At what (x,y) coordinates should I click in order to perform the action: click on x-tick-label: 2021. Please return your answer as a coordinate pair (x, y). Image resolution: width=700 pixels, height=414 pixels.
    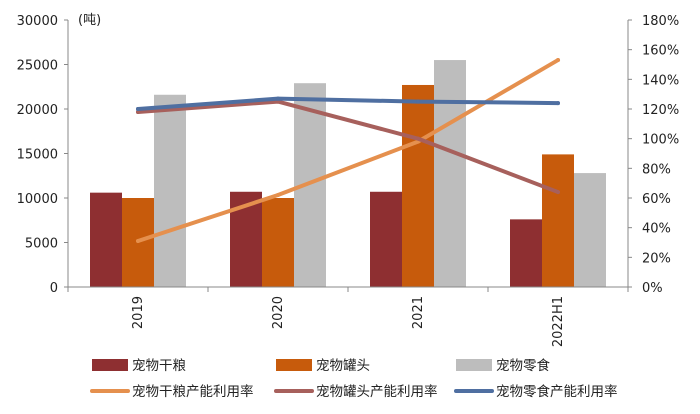
    Looking at the image, I should click on (418, 312).